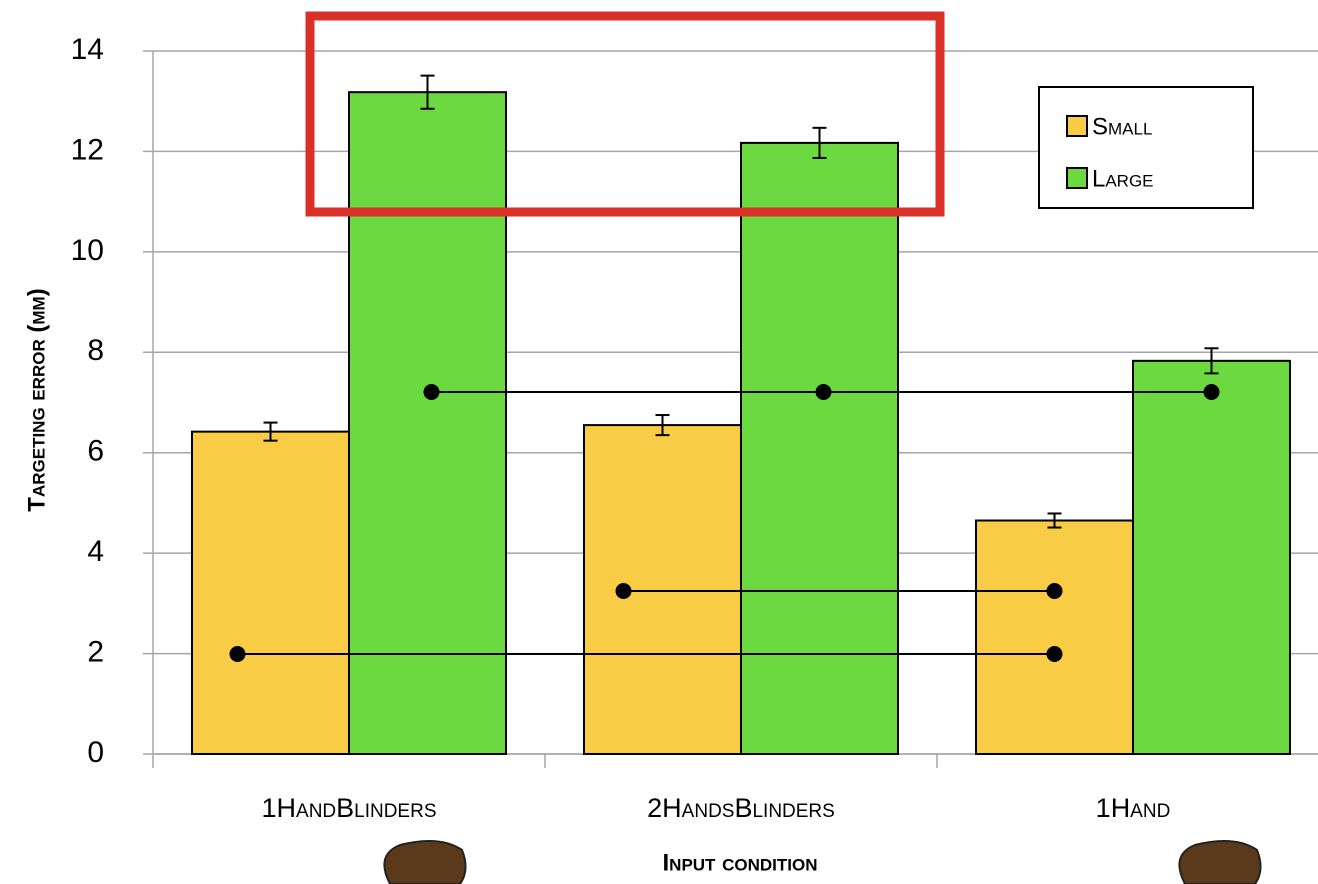 This screenshot has width=1318, height=884. I want to click on y-tick-label: 10, so click(87, 250).